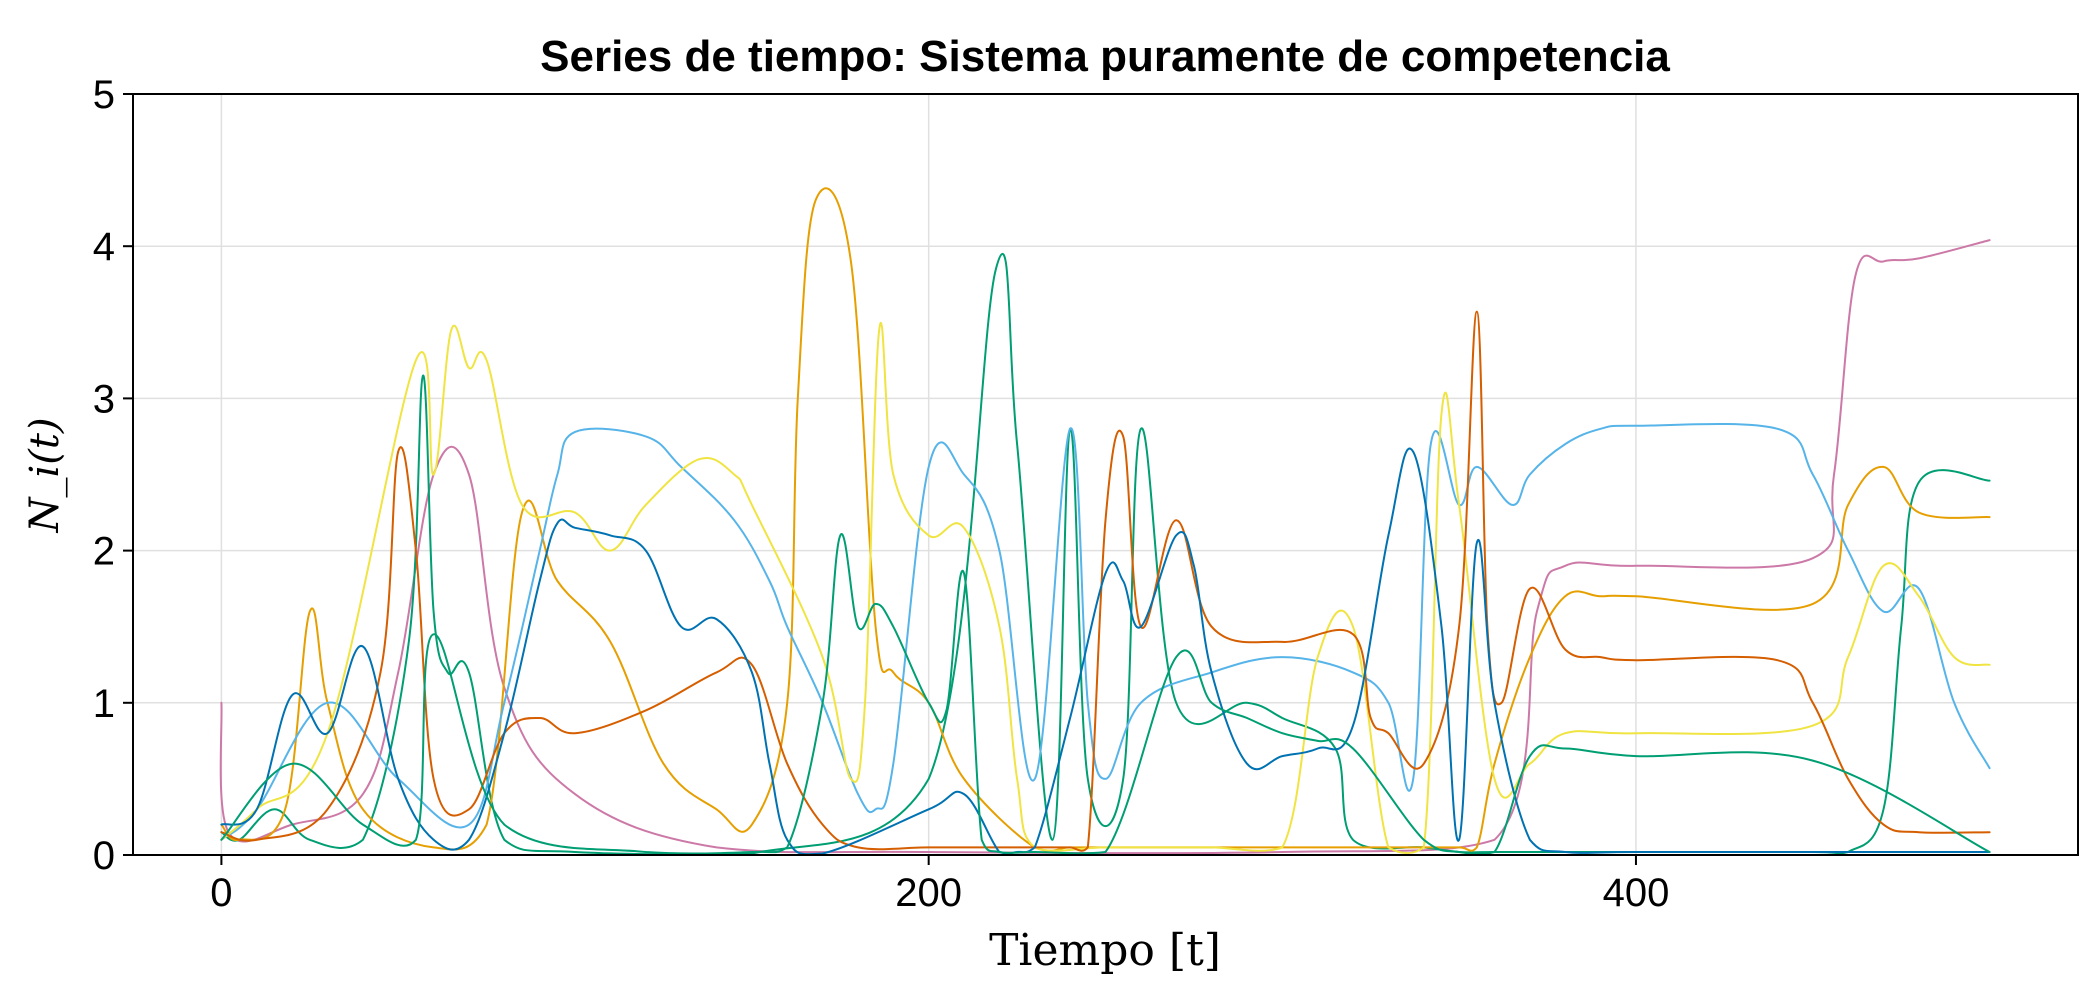 The width and height of the screenshot is (2100, 1000). I want to click on y-tick-label: 2, so click(104, 552).